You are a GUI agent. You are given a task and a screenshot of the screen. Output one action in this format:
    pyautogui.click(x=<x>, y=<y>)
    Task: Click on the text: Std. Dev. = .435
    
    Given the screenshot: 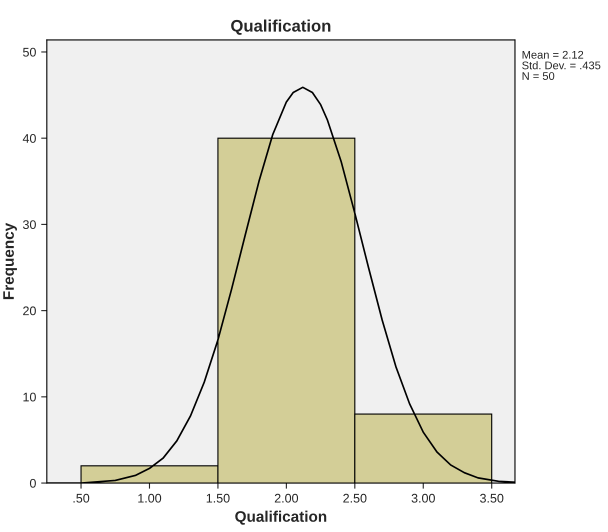 What is the action you would take?
    pyautogui.click(x=561, y=65)
    